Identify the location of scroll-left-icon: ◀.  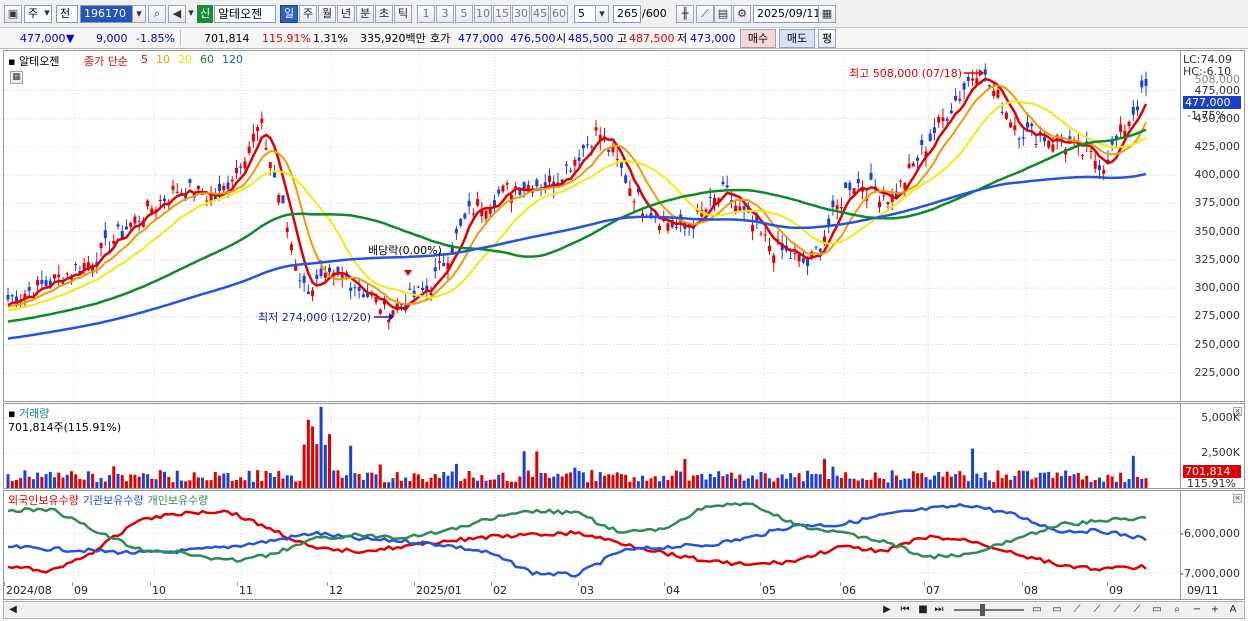
(13, 609).